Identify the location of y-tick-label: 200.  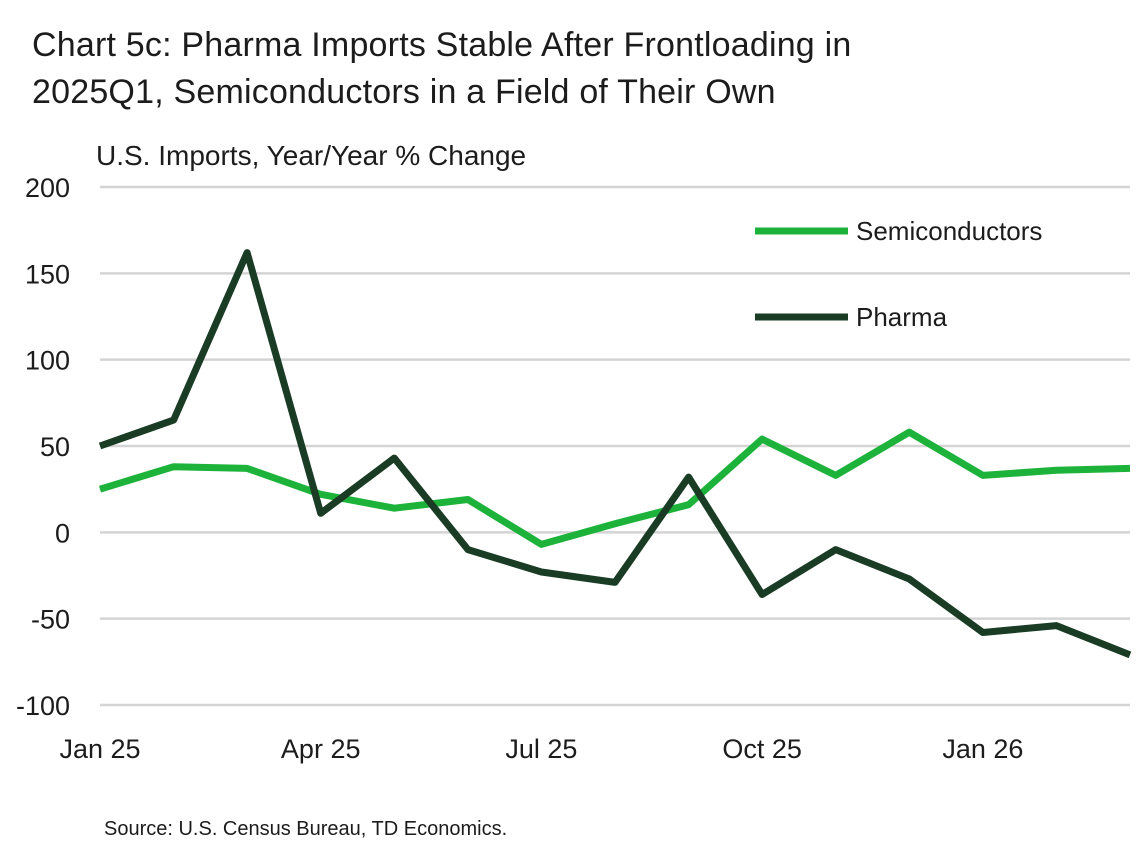
(47, 188).